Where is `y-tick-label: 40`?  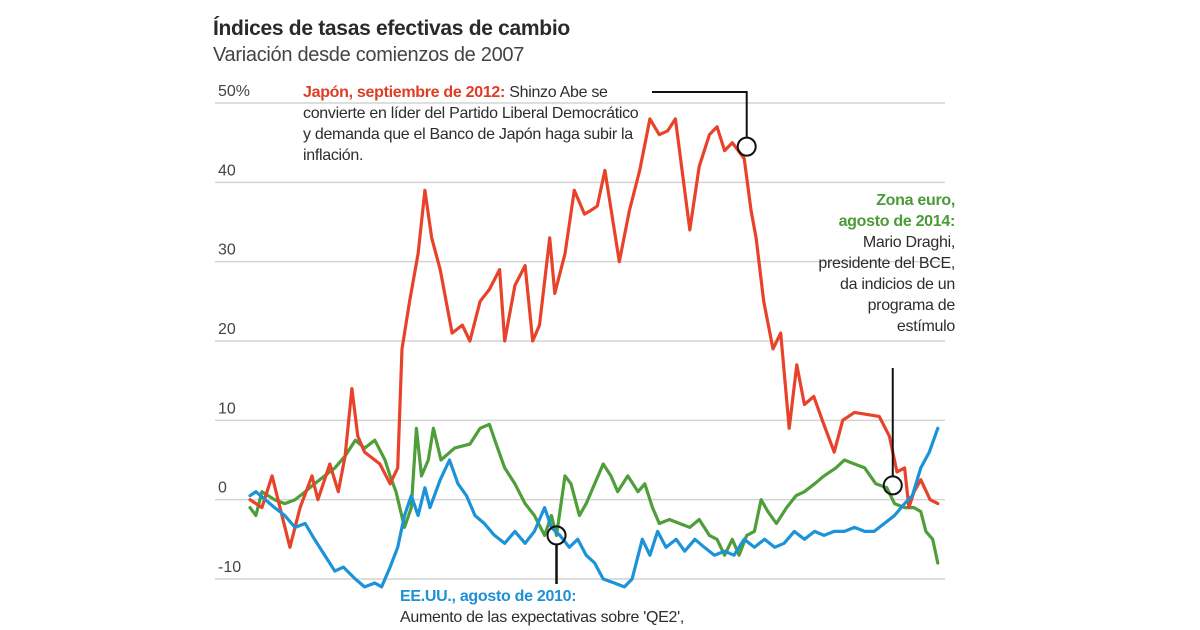
y-tick-label: 40 is located at coordinates (227, 170).